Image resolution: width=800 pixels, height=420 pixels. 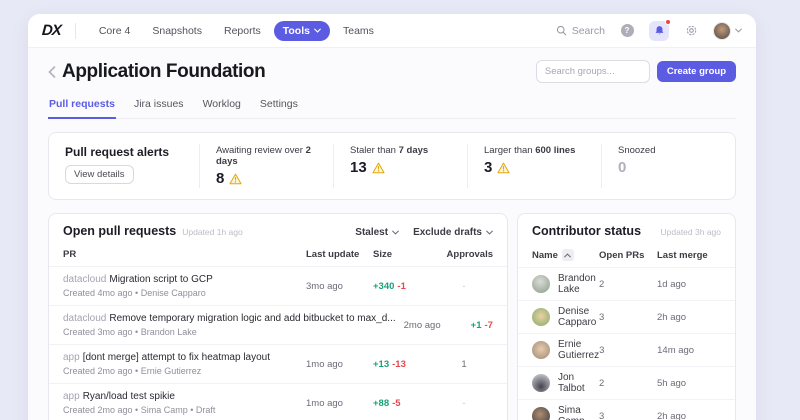 I want to click on col-open-prs: Open PRs, so click(x=622, y=255).